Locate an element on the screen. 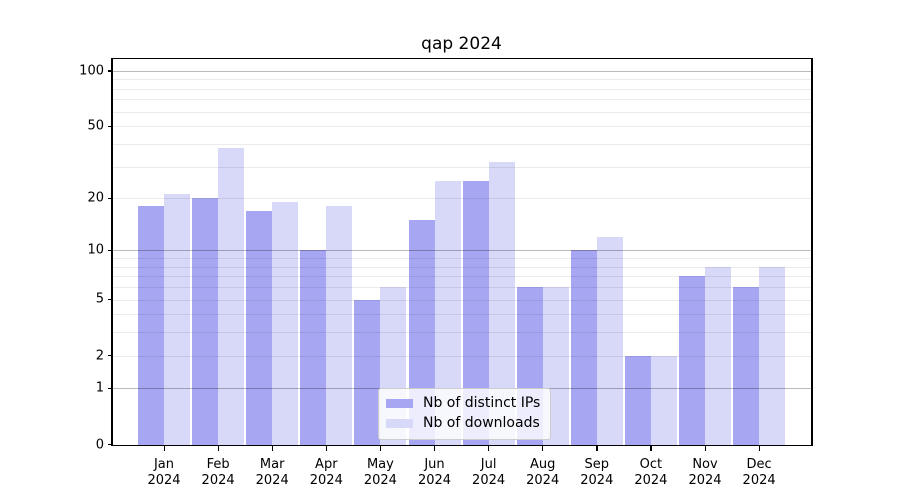 The width and height of the screenshot is (900, 500). x-tick-month: Nov is located at coordinates (705, 464).